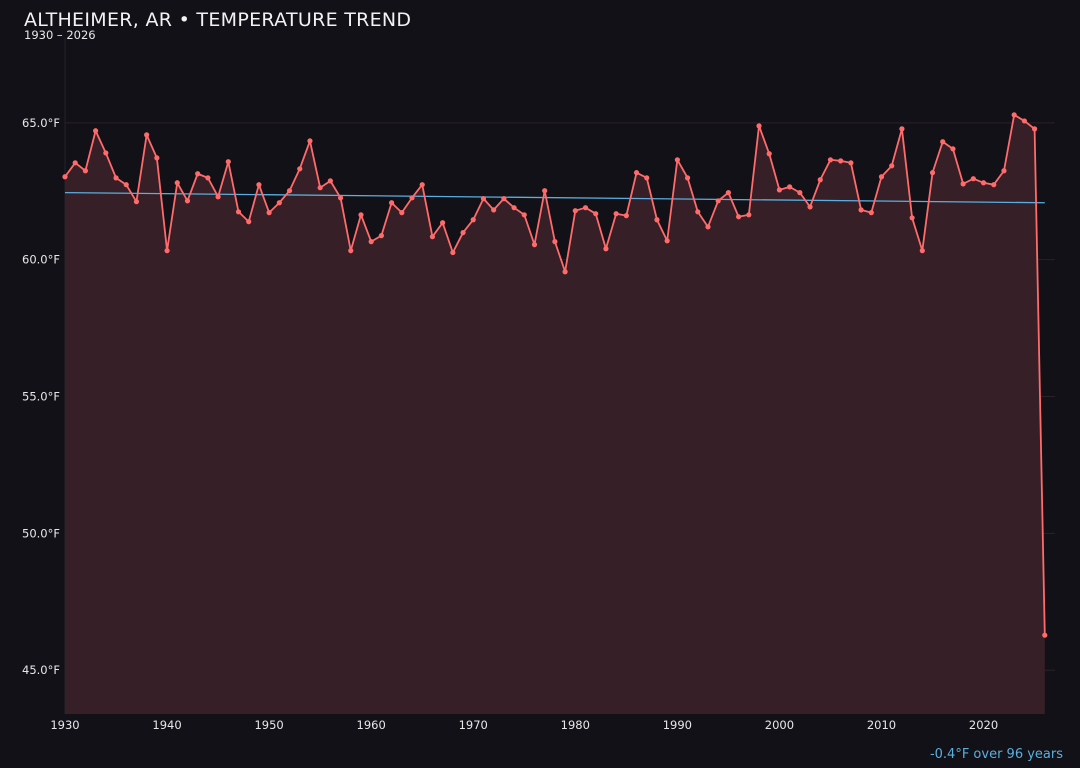 The height and width of the screenshot is (768, 1080). I want to click on x-tick-label: 1990, so click(677, 725).